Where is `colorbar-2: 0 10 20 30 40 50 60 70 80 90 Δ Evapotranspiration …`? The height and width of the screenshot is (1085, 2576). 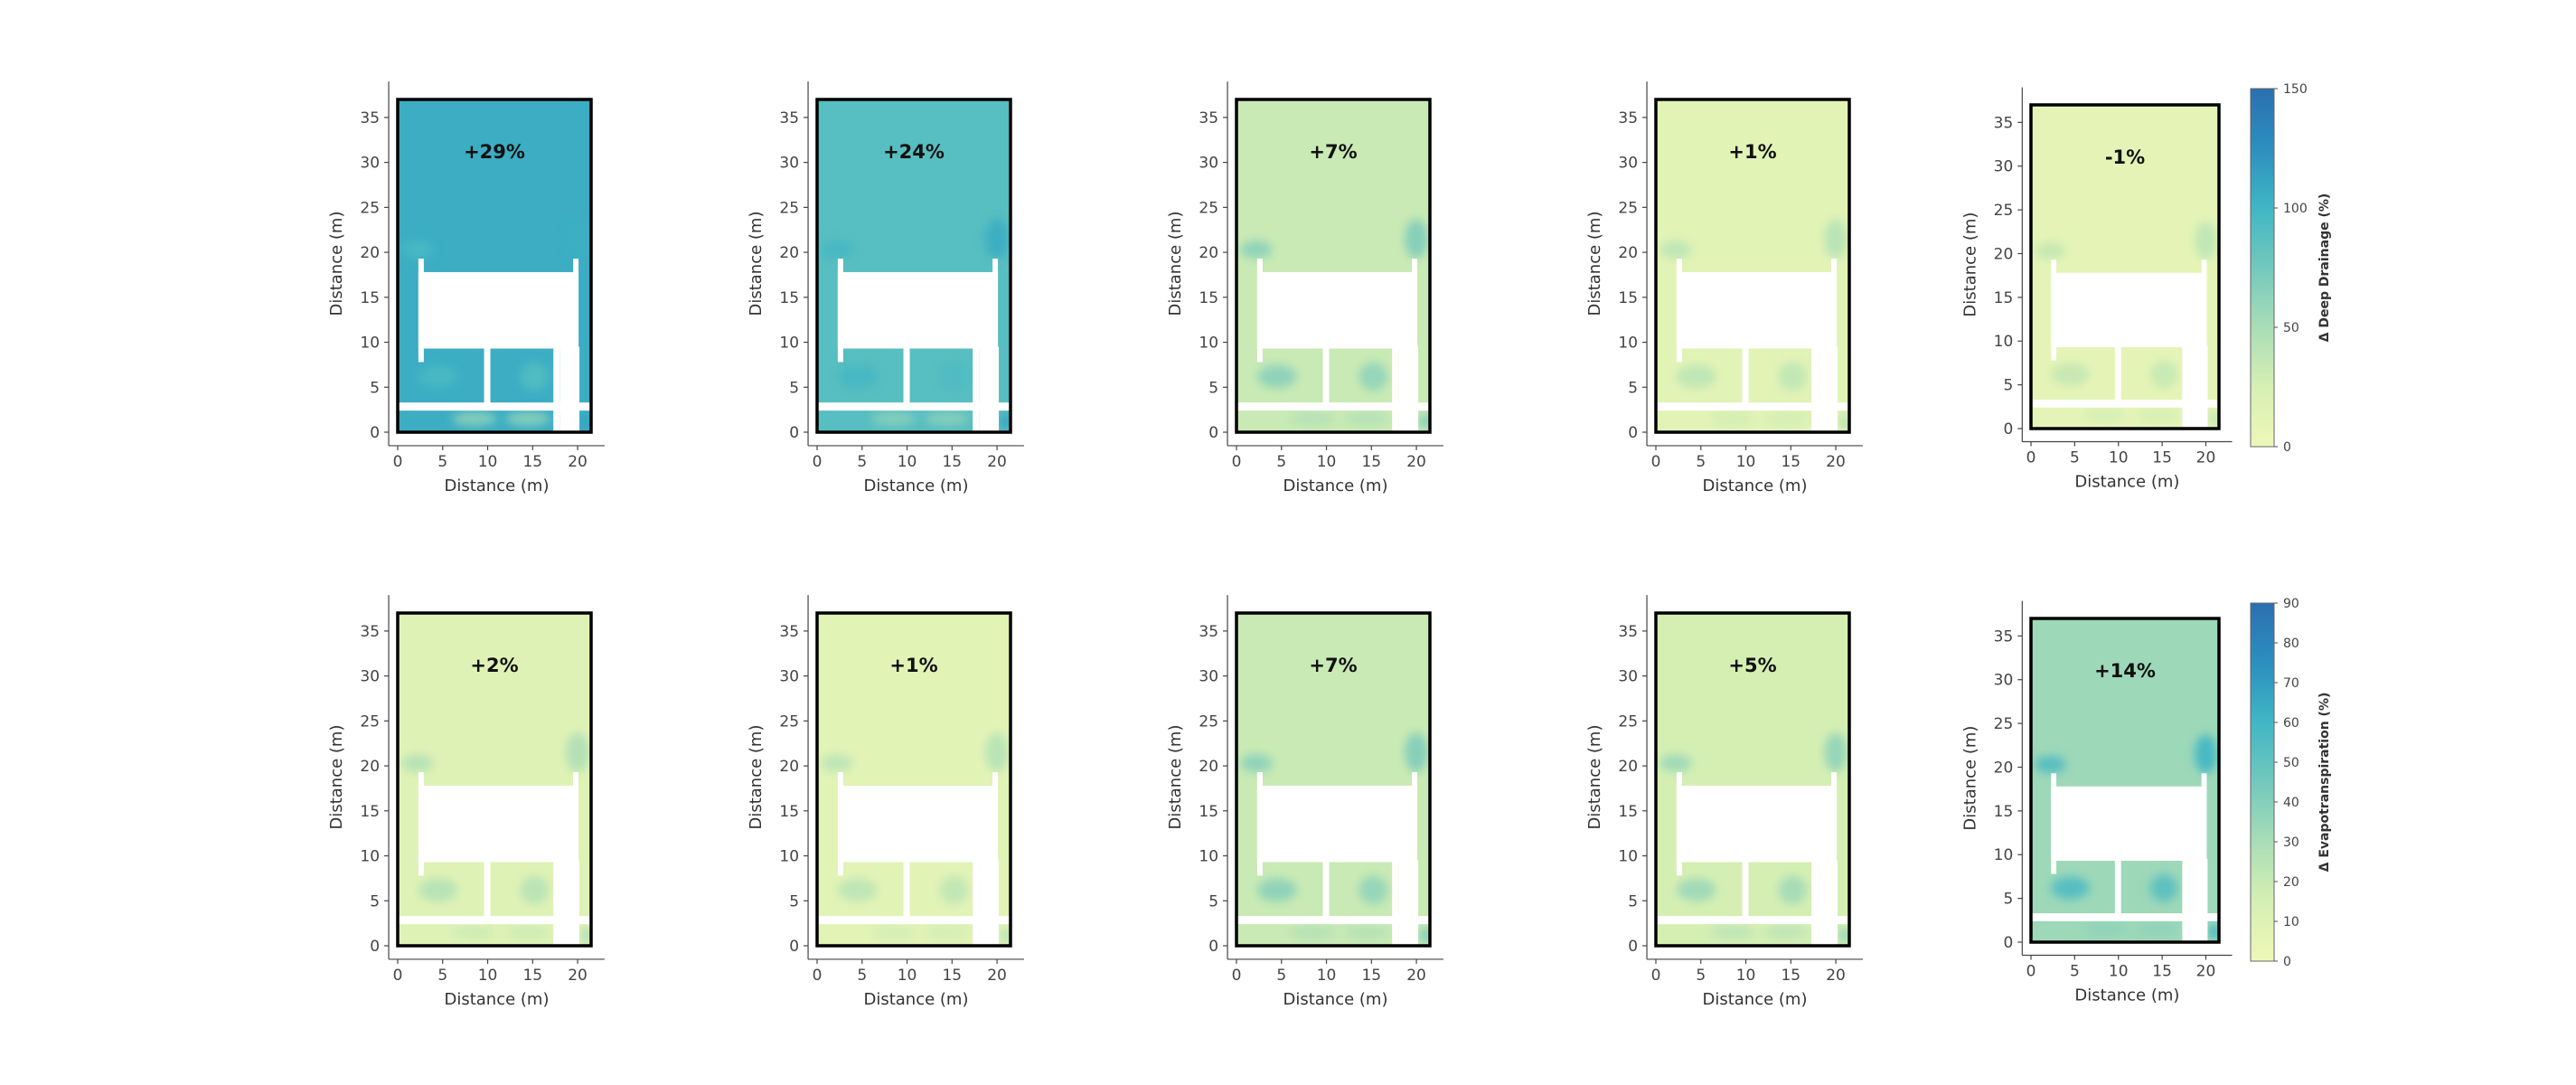 colorbar-2: 0 10 20 30 40 50 60 70 80 90 Δ Evapotranspiration … is located at coordinates (2291, 783).